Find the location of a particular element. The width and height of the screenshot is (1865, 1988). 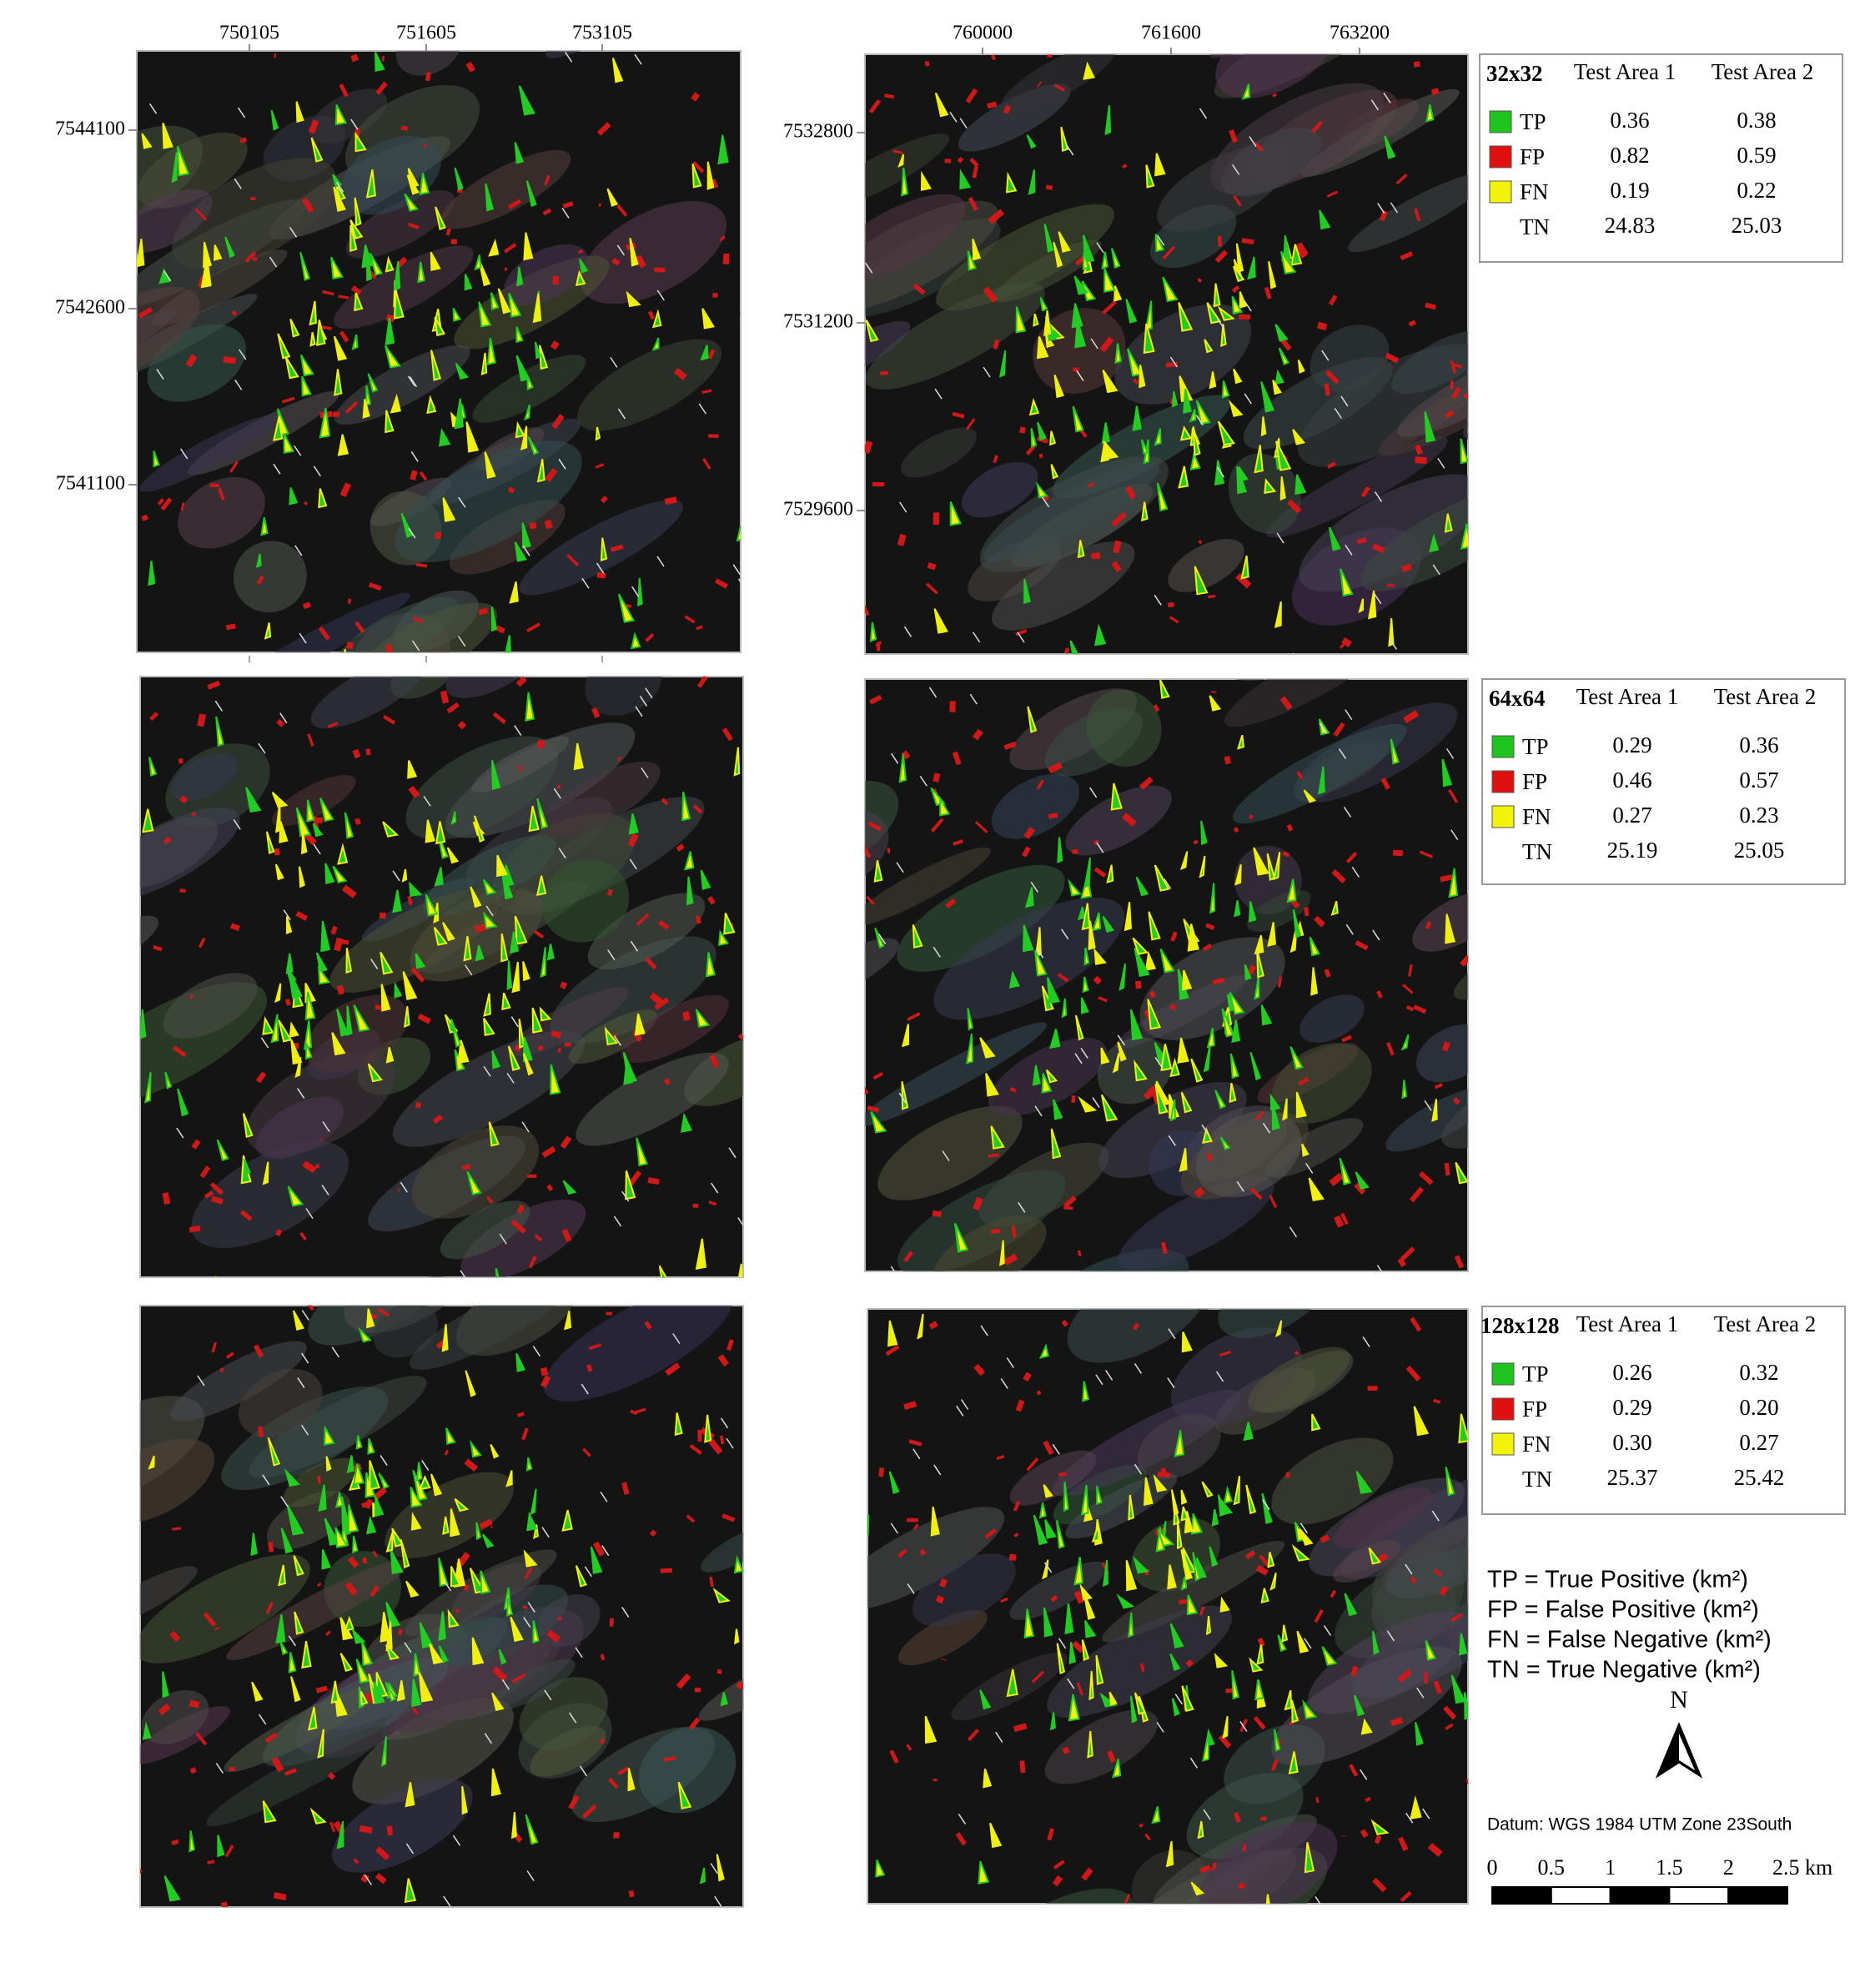

row-label: TP is located at coordinates (1535, 1374).